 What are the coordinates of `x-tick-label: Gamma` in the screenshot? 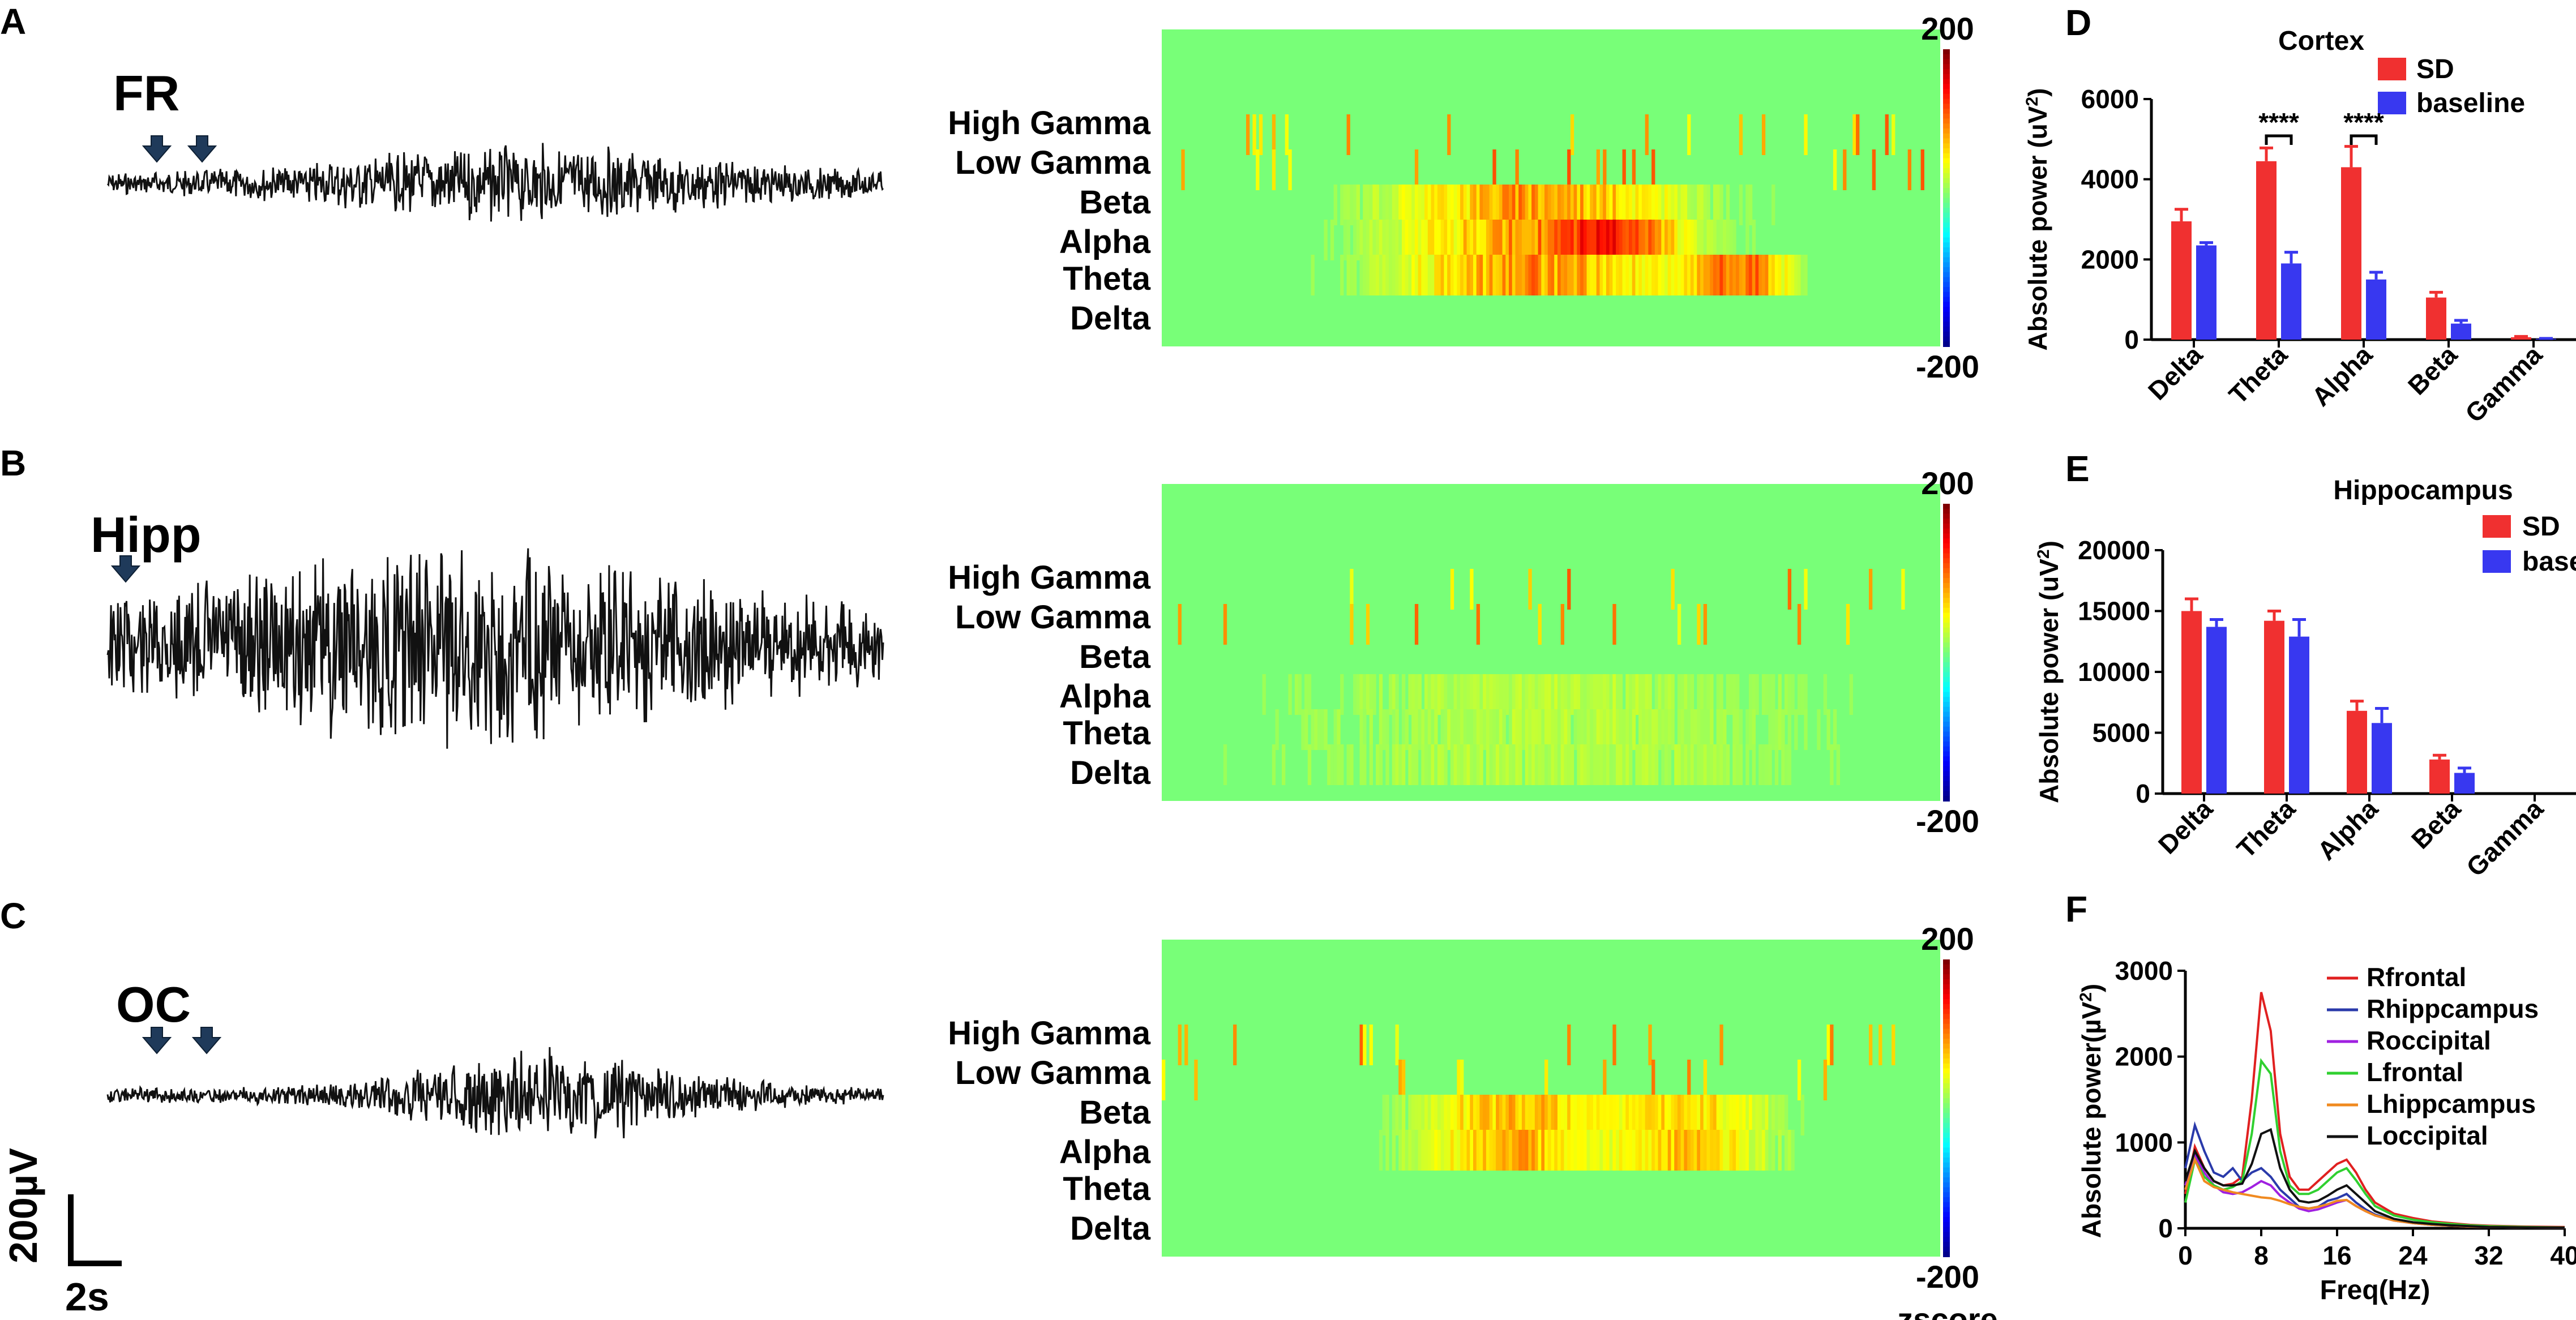 It's located at (2505, 838).